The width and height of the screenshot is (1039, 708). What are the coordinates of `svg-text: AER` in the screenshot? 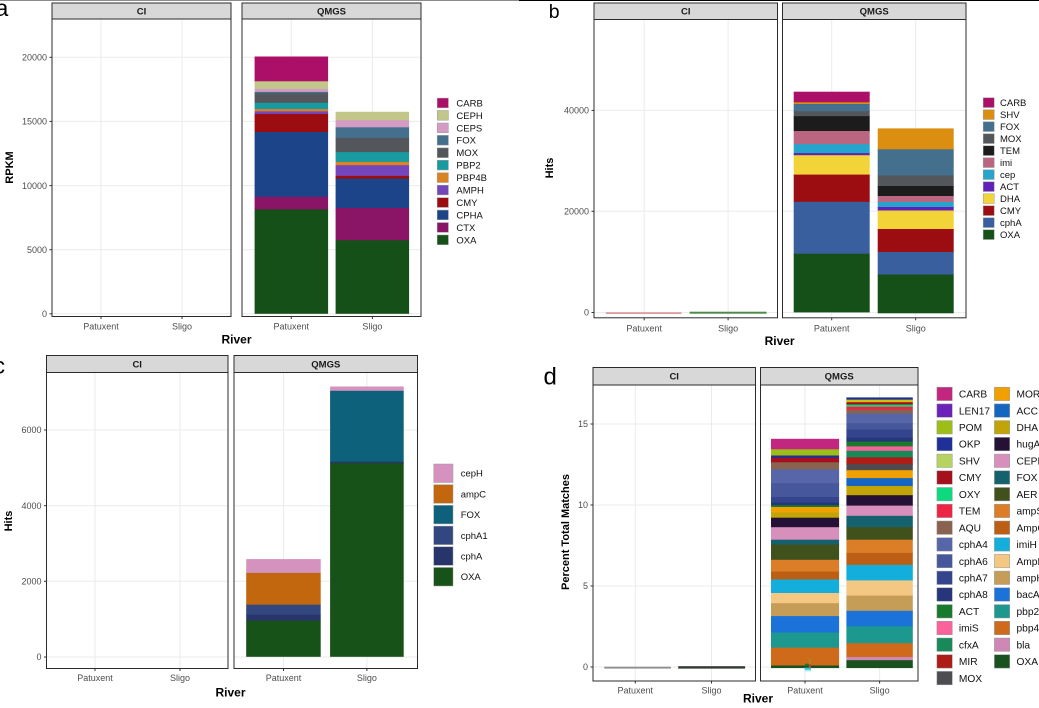 It's located at (1027, 495).